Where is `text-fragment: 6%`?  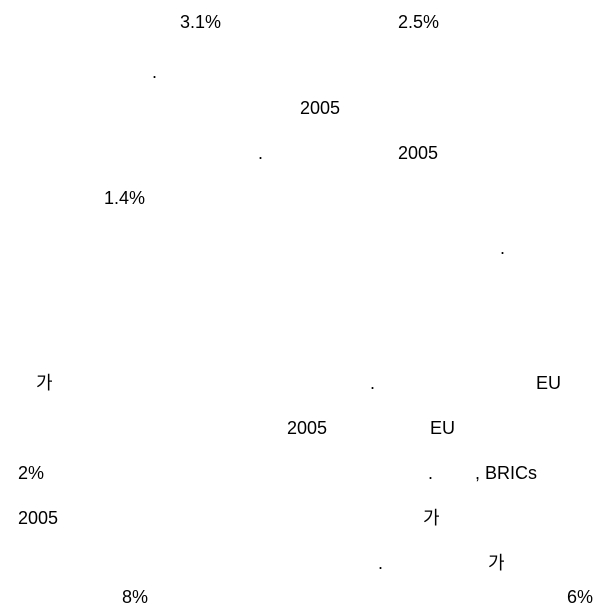
text-fragment: 6% is located at coordinates (580, 597).